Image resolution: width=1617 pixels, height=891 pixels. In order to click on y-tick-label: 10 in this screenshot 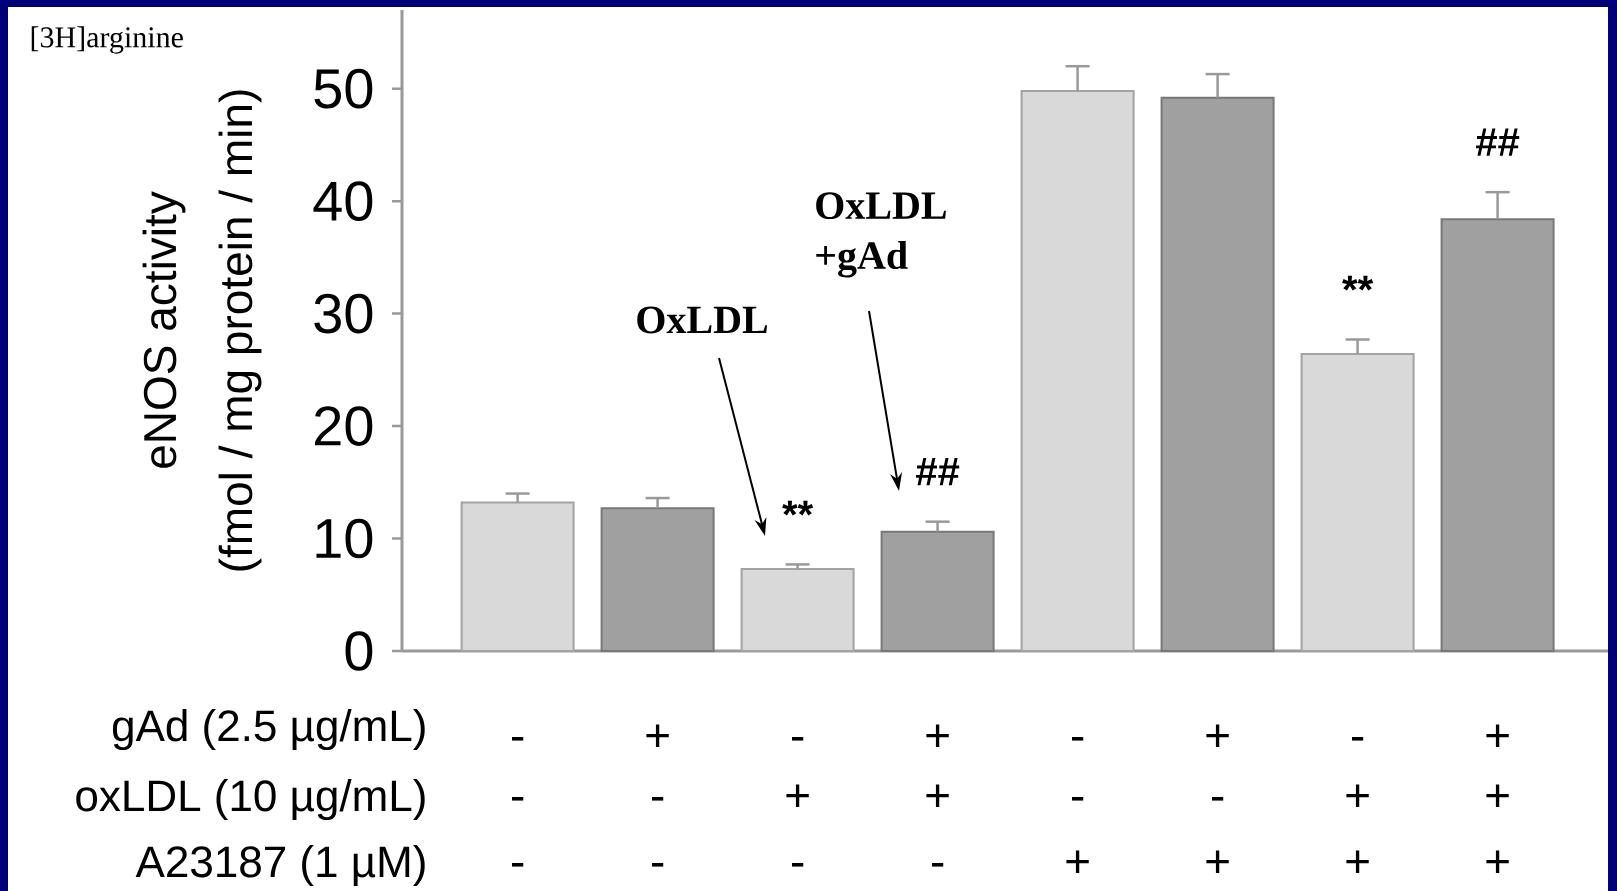, I will do `click(344, 538)`.